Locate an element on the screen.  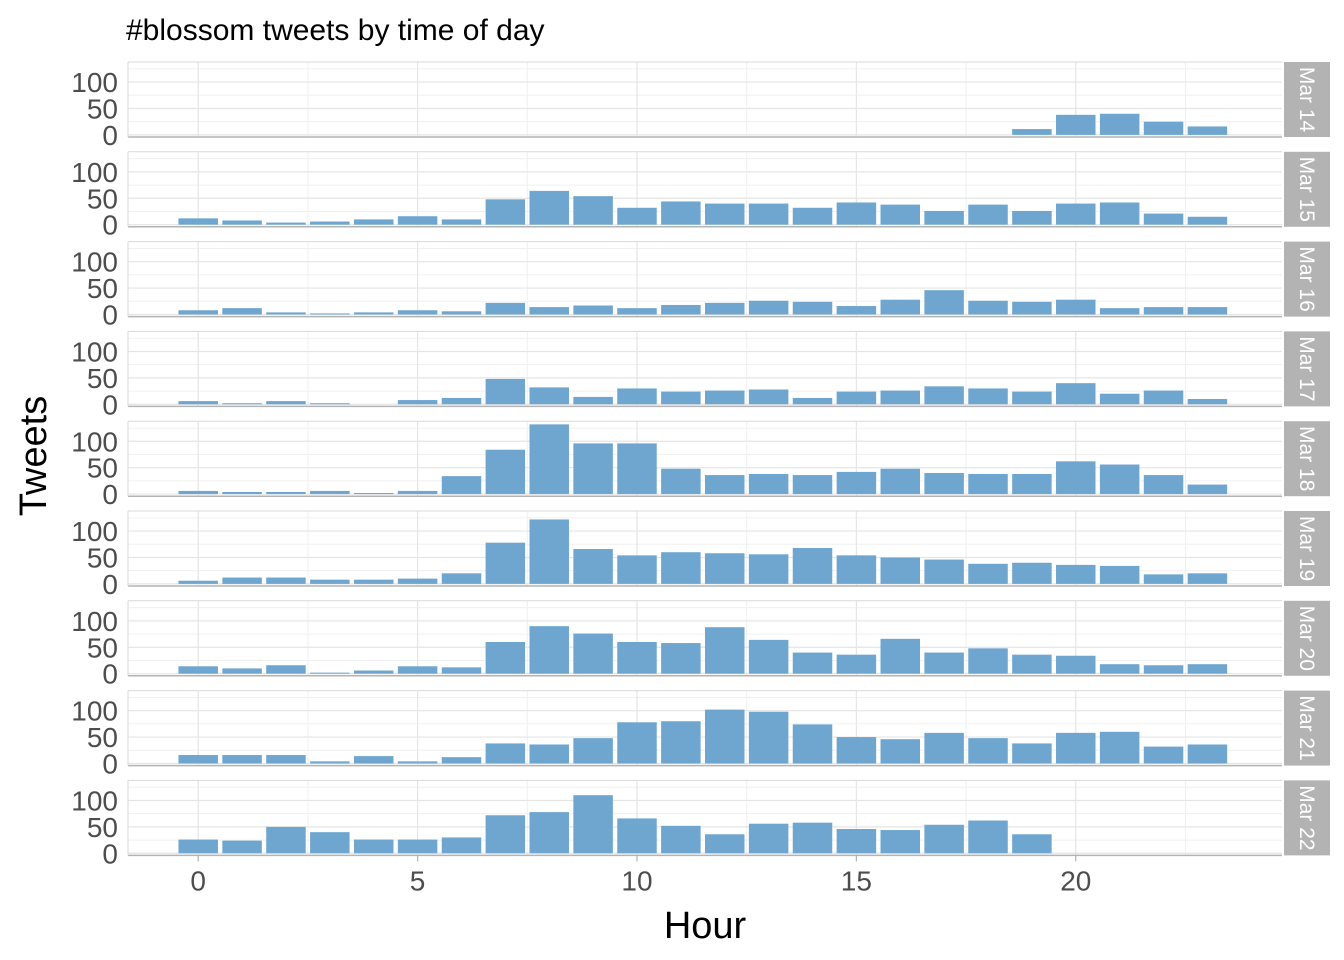
facet-strip-label: Mar 17 is located at coordinates (1306, 368).